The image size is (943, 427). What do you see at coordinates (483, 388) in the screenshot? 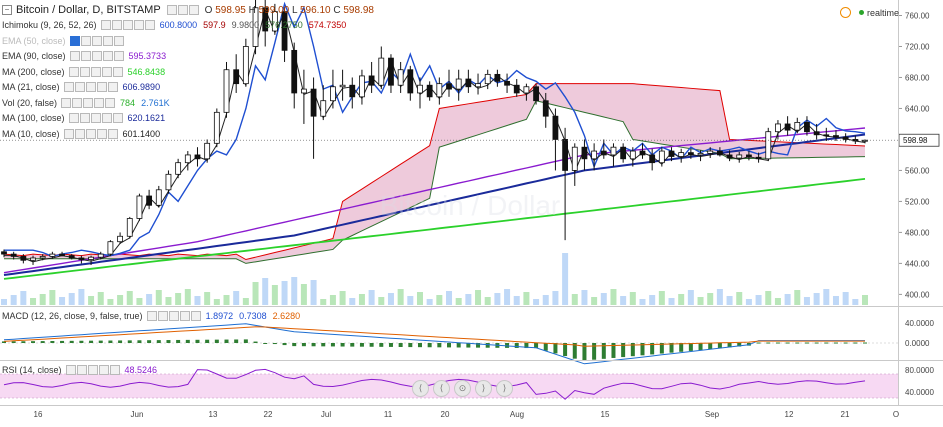
I see `scroll-right-icon: ⟩` at bounding box center [483, 388].